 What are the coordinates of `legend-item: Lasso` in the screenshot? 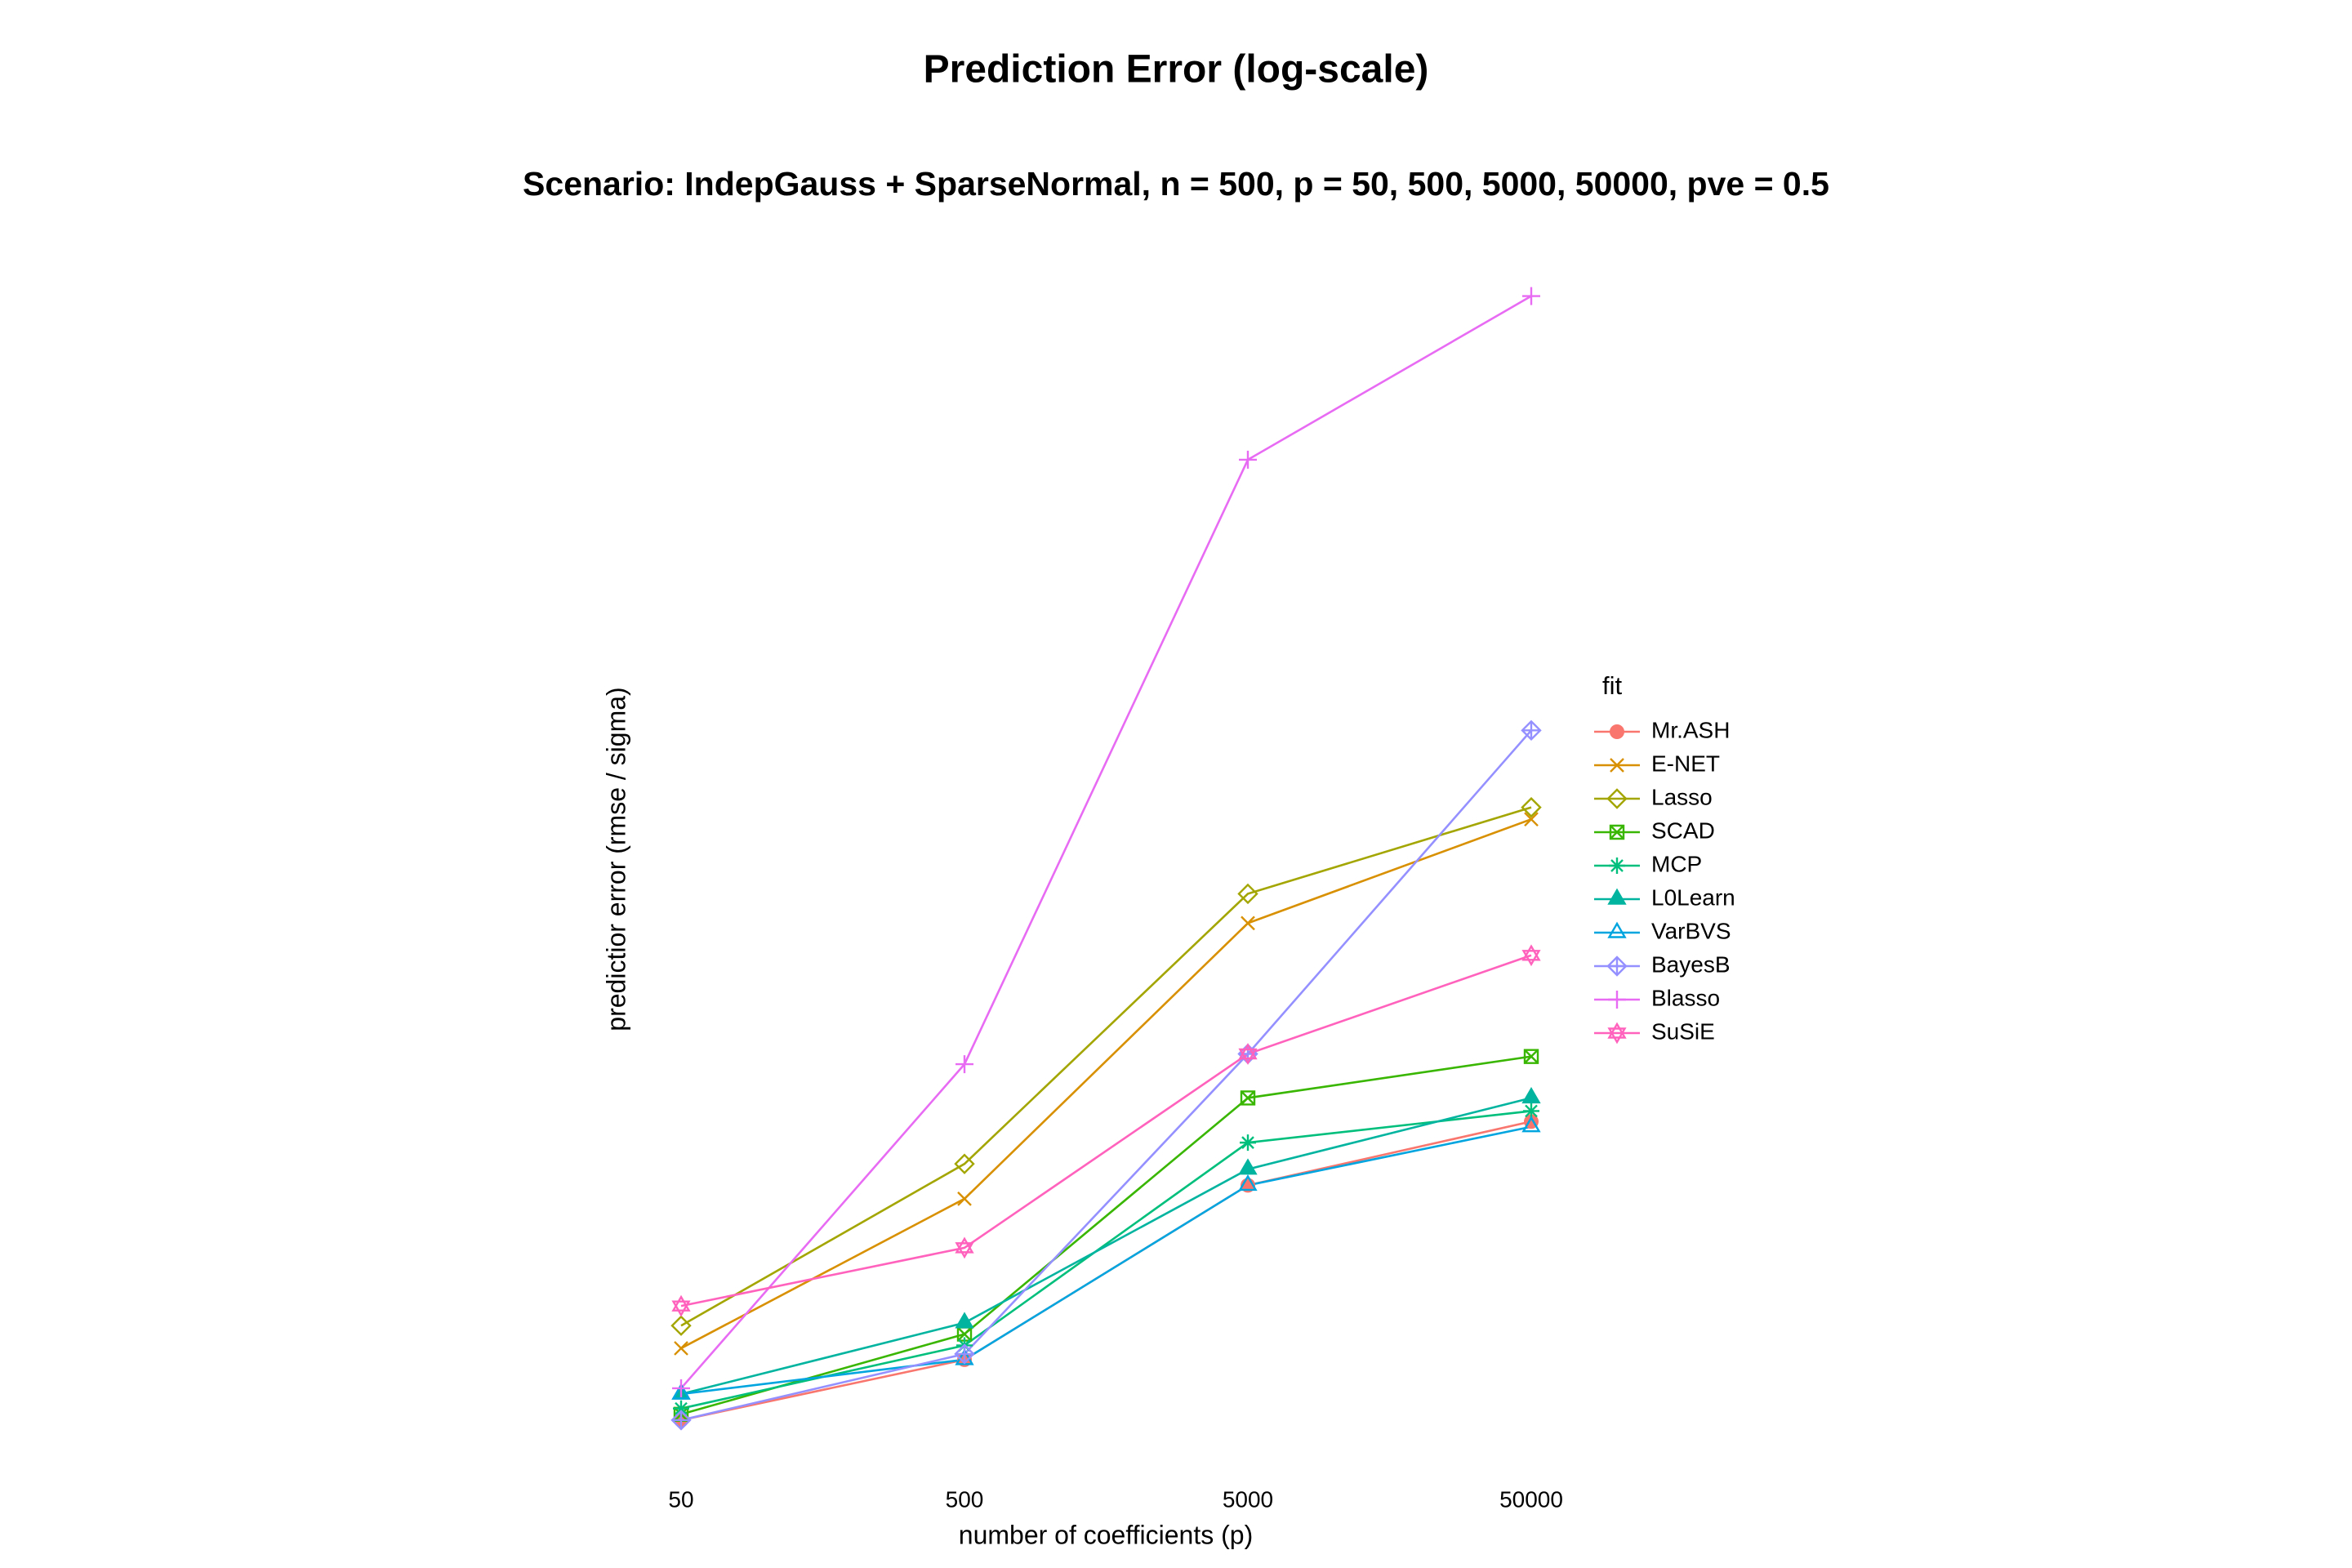 It's located at (1653, 796).